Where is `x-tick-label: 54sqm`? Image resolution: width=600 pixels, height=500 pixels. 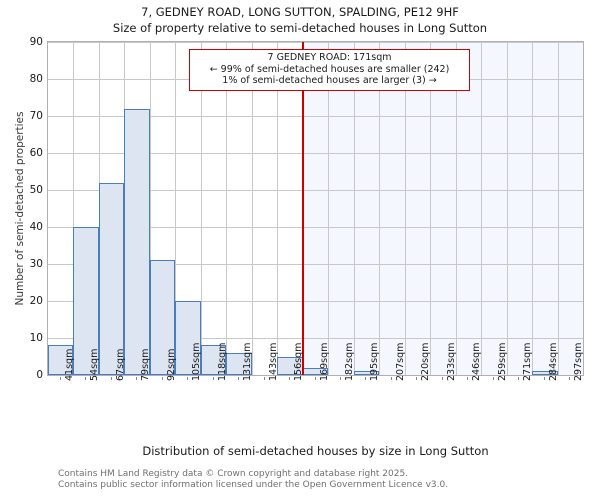
x-tick-label: 54sqm is located at coordinates (95, 364).